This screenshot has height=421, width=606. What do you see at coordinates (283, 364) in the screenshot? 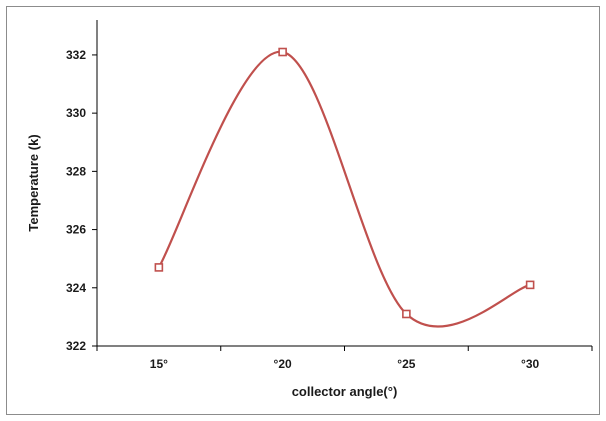
I see `x-tick-label: °20` at bounding box center [283, 364].